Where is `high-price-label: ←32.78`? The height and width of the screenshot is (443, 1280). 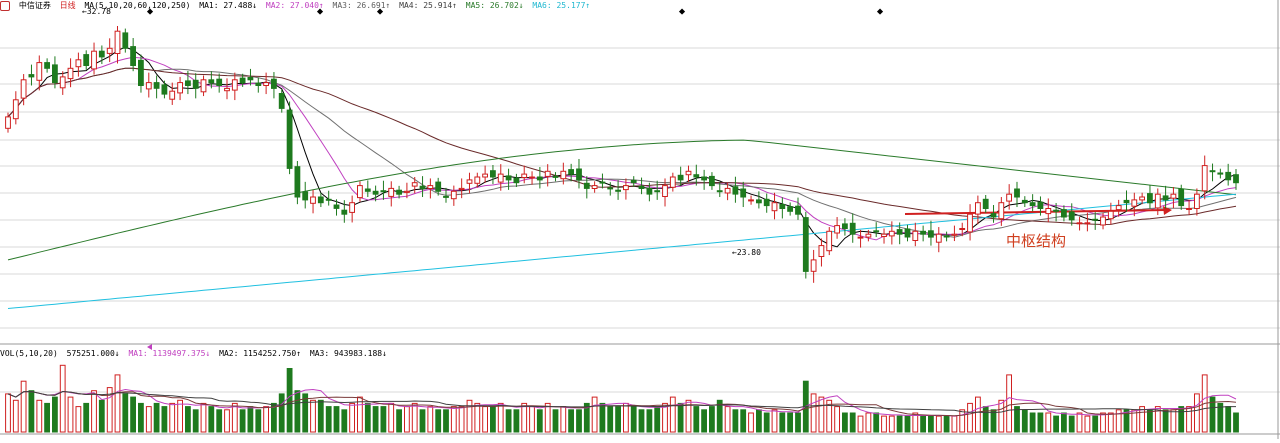
high-price-label: ←32.78 is located at coordinates (96, 11).